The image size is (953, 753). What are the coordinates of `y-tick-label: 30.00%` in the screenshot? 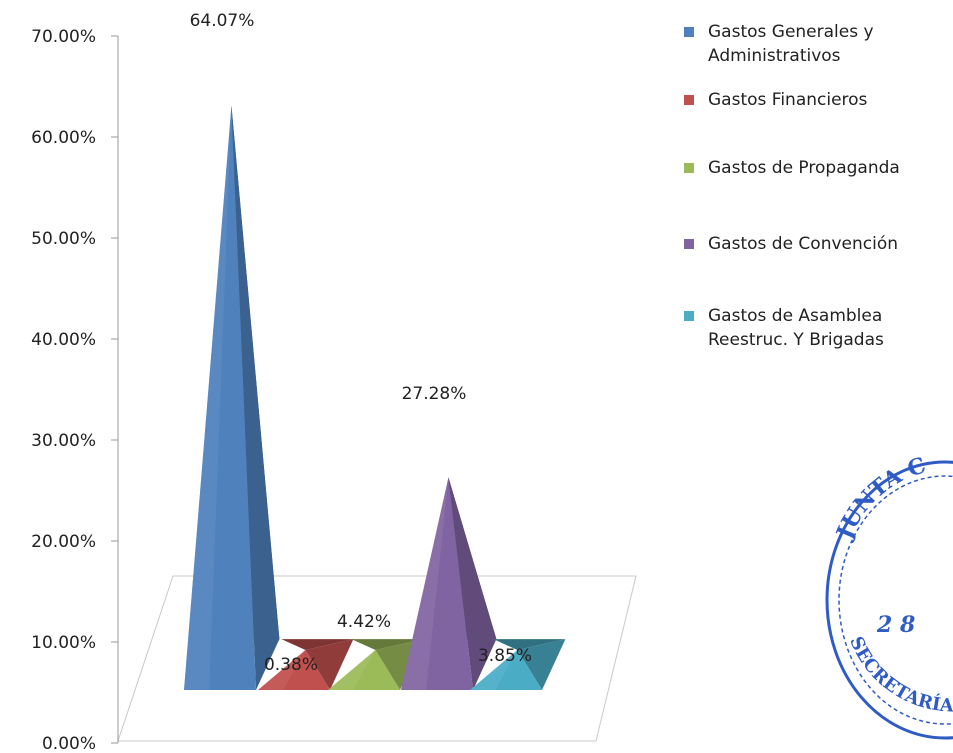 It's located at (63, 441).